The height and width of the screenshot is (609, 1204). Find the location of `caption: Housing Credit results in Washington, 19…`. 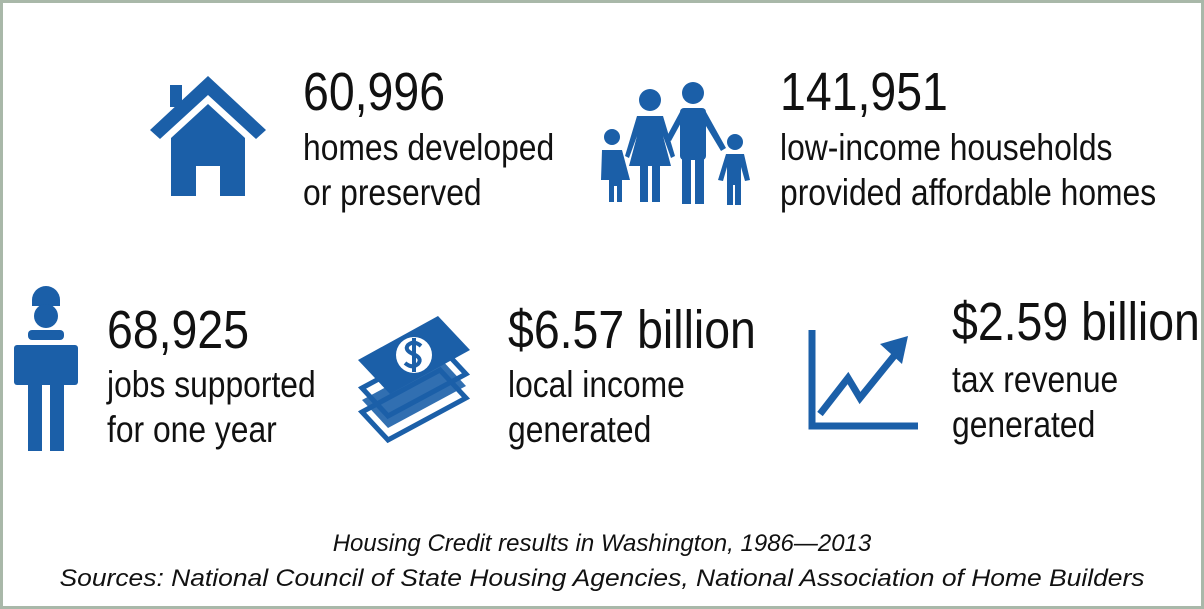

caption: Housing Credit results in Washington, 19… is located at coordinates (602, 543).